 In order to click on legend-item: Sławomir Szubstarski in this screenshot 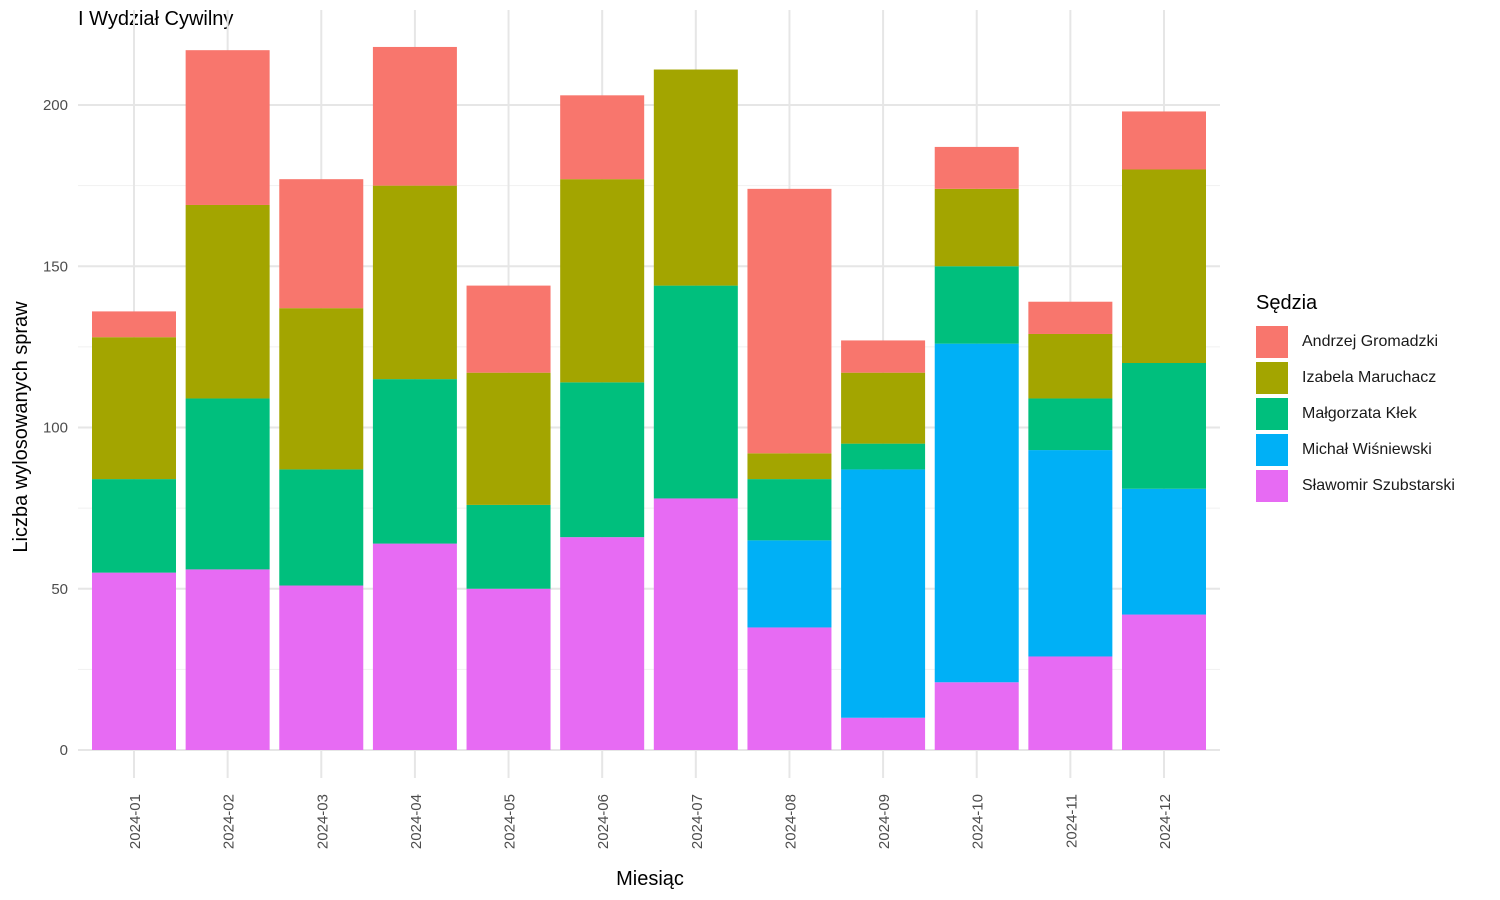, I will do `click(1355, 486)`.